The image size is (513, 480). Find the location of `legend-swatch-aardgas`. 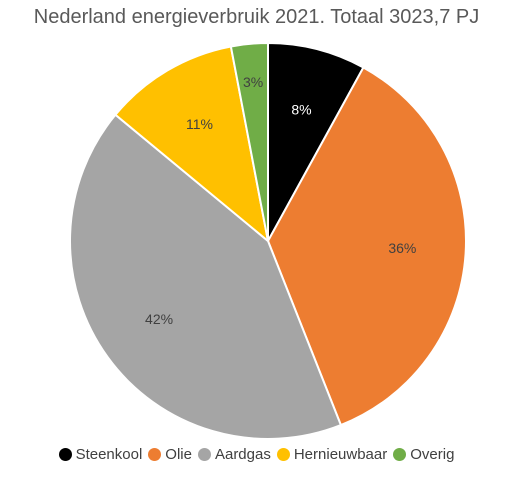

legend-swatch-aardgas is located at coordinates (204, 454).